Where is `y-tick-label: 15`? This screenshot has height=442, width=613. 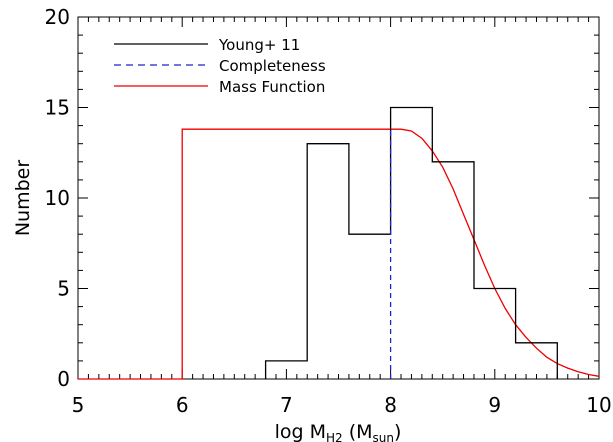 y-tick-label: 15 is located at coordinates (57, 108).